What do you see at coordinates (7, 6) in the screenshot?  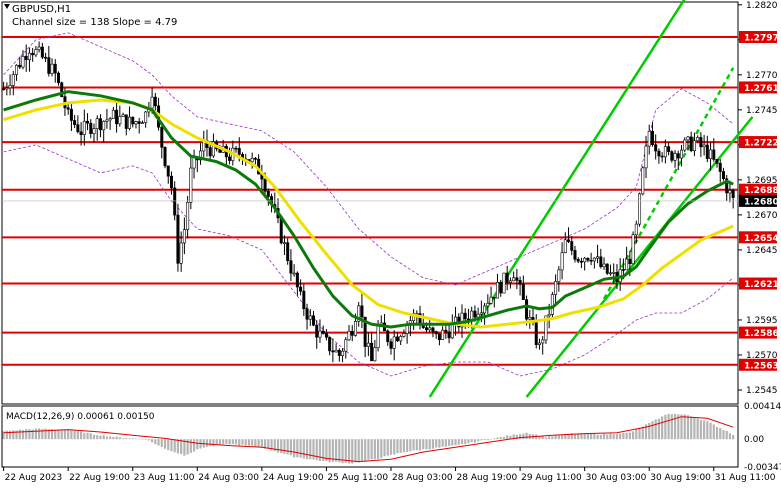 I see `symbol-dropdown-icon` at bounding box center [7, 6].